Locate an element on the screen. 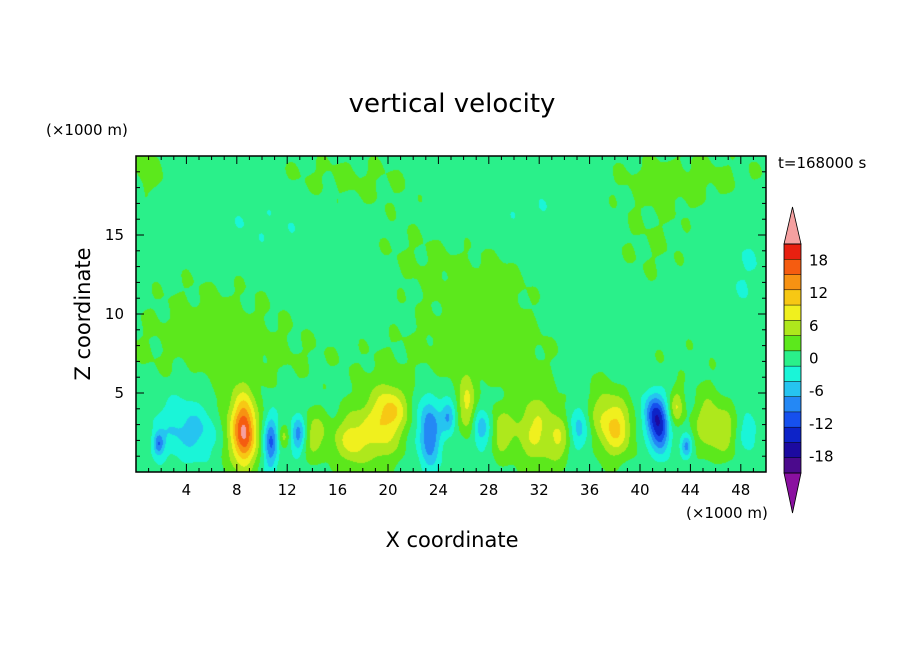 This screenshot has width=904, height=654. colorbar-tick-label: 6 is located at coordinates (814, 326).